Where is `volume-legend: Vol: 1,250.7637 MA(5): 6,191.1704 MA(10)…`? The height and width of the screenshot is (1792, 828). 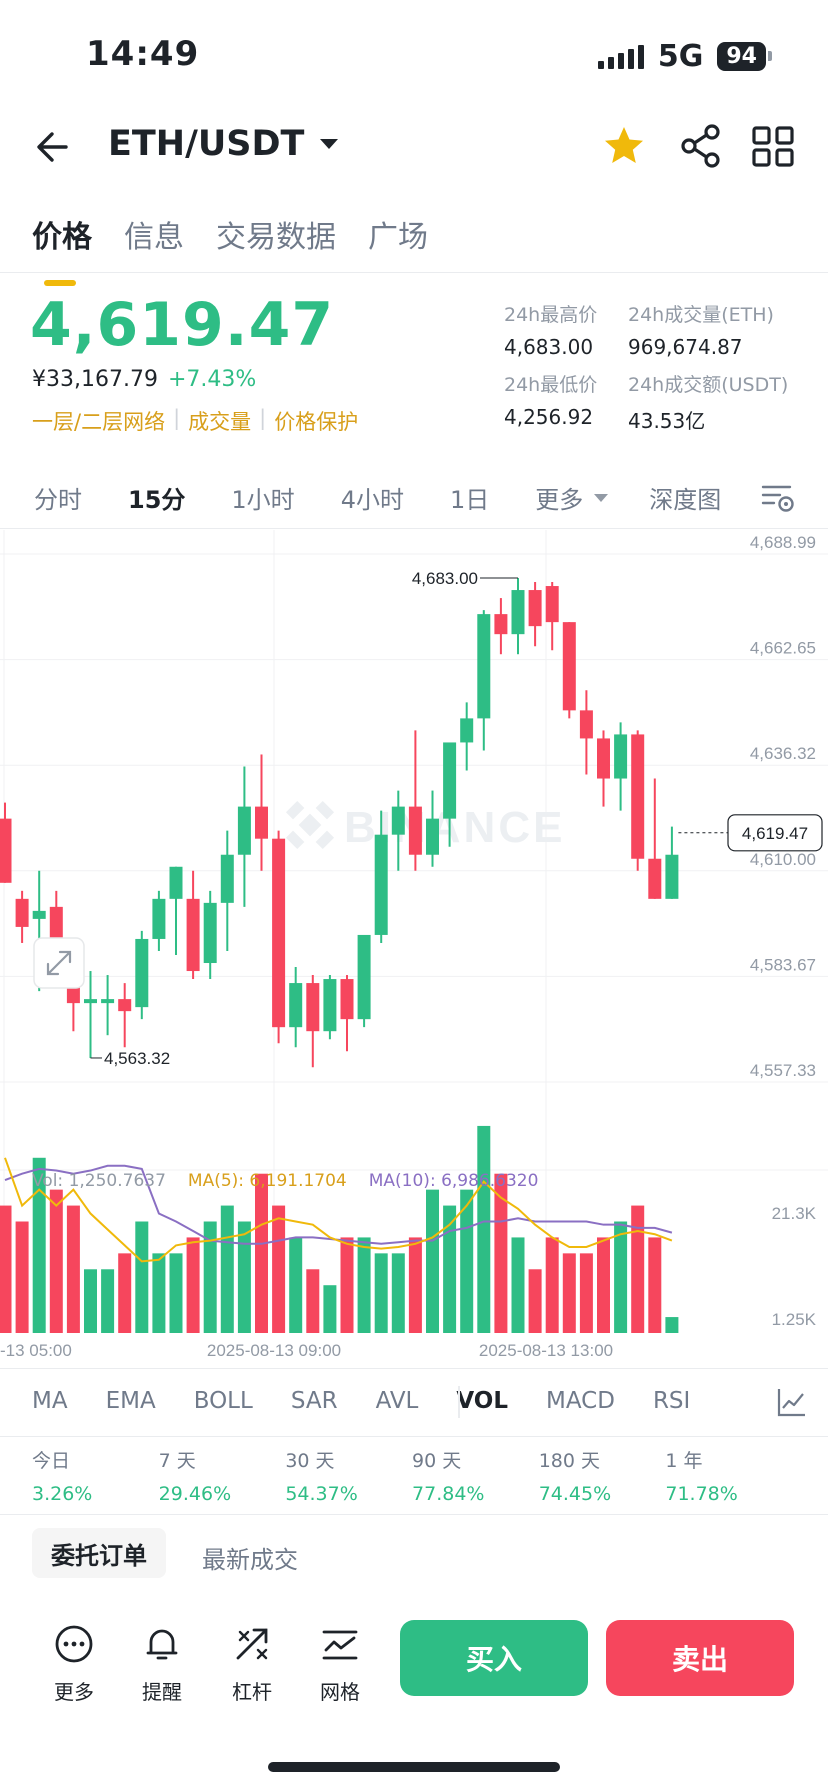 volume-legend: Vol: 1,250.7637 MA(5): 6,191.1704 MA(10)… is located at coordinates (285, 1181).